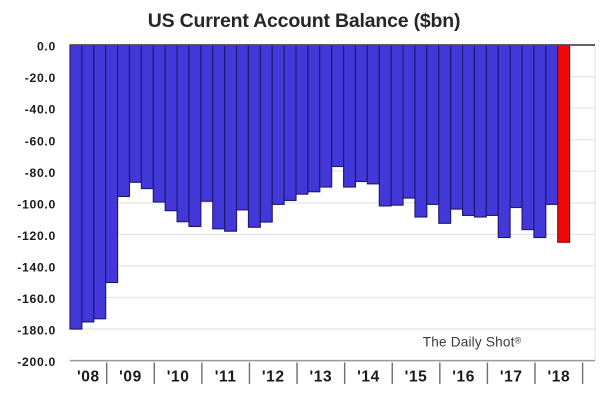 This screenshot has height=405, width=600. I want to click on svg-text: -80.0, so click(40, 173).